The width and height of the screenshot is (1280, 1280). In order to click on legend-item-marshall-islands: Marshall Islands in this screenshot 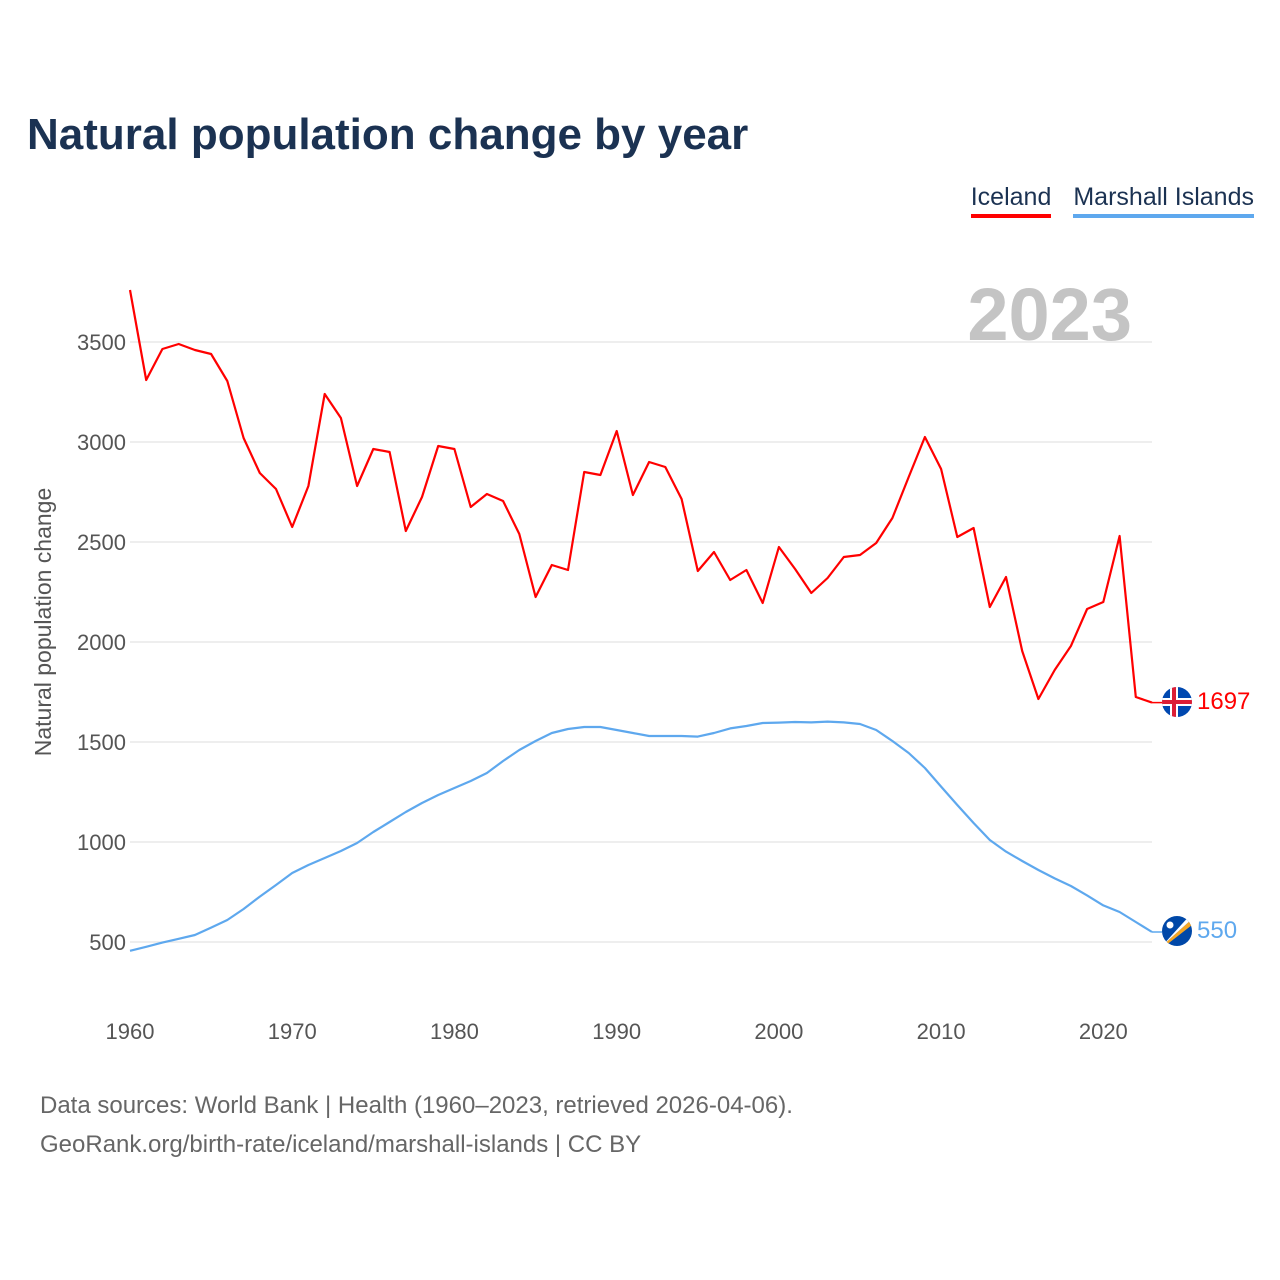, I will do `click(1163, 200)`.